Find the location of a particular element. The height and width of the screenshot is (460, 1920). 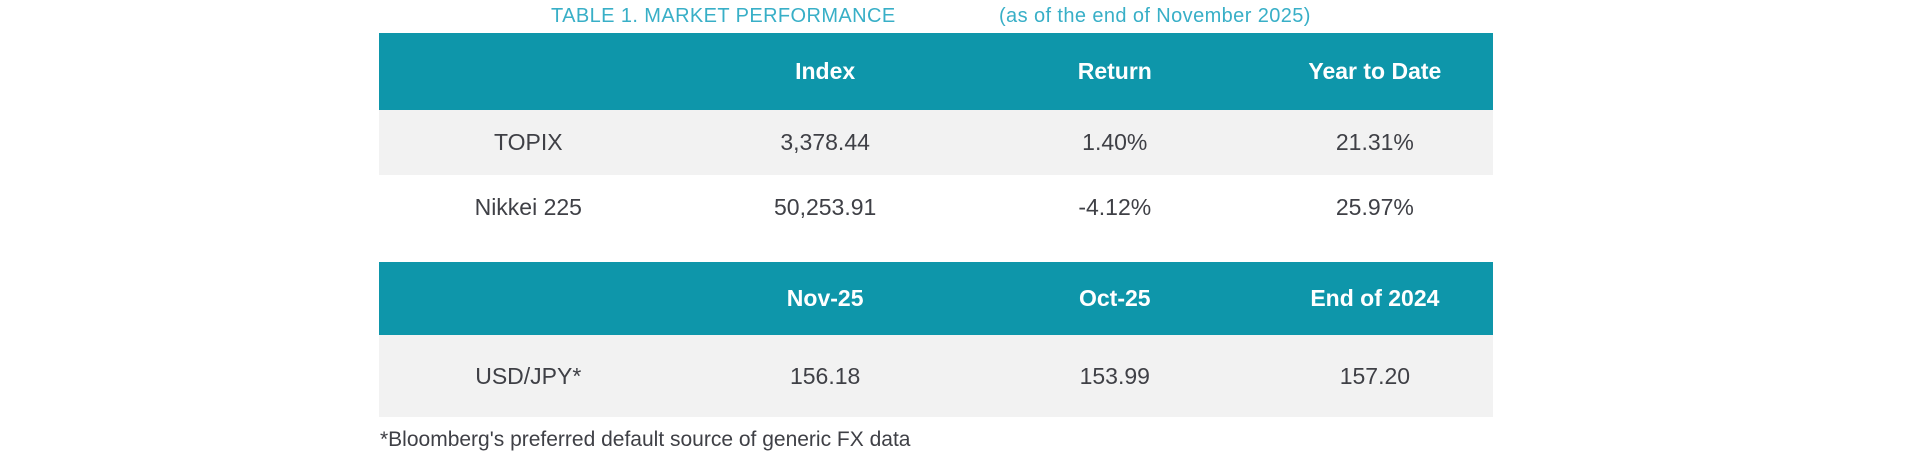

table2-header-nov-25: Nov-25 is located at coordinates (825, 298).